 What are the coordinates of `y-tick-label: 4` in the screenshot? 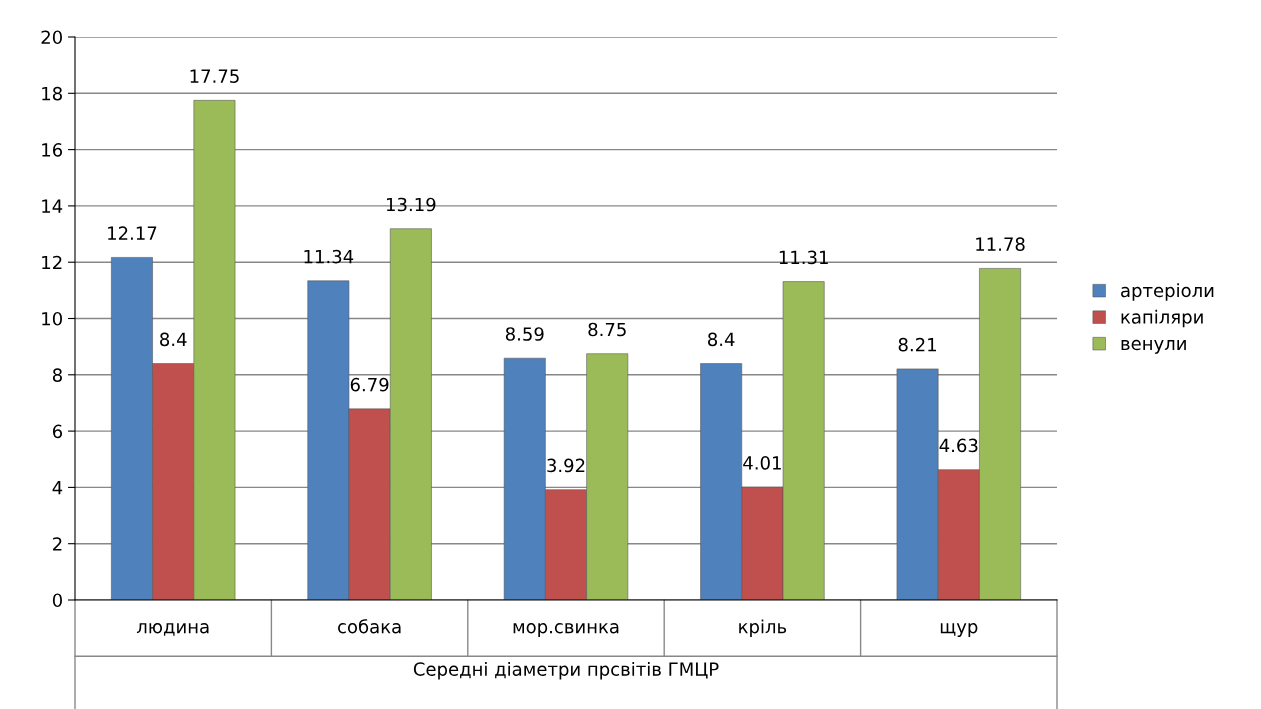 It's located at (57, 488).